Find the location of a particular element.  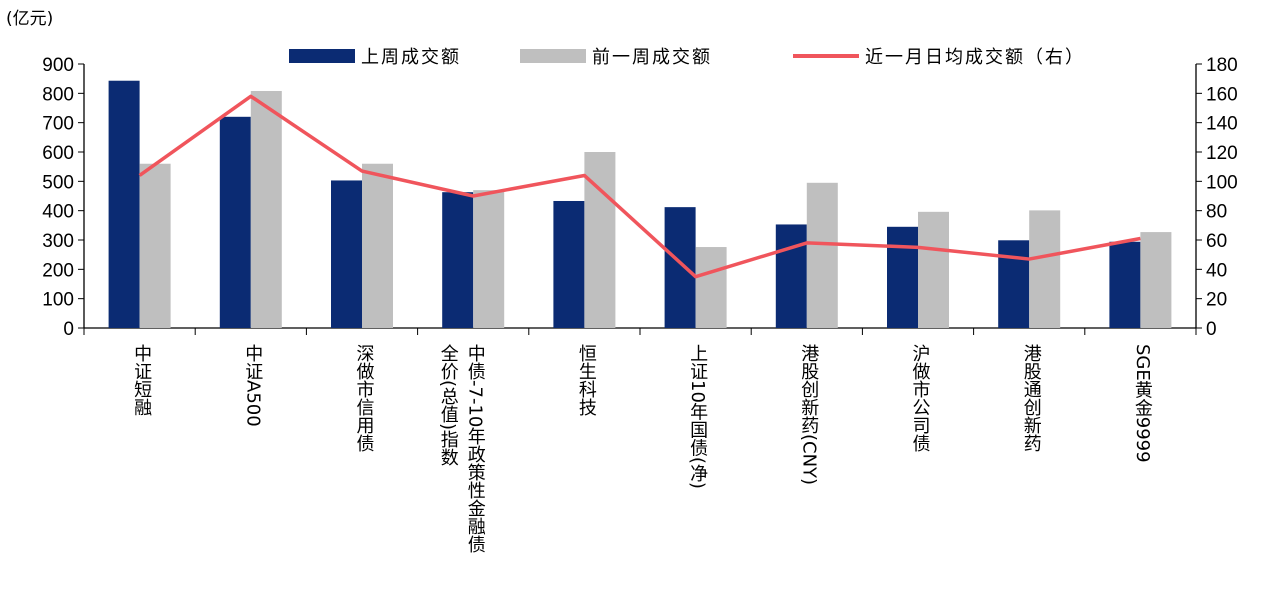

right-tick-label: 120 is located at coordinates (1222, 153).